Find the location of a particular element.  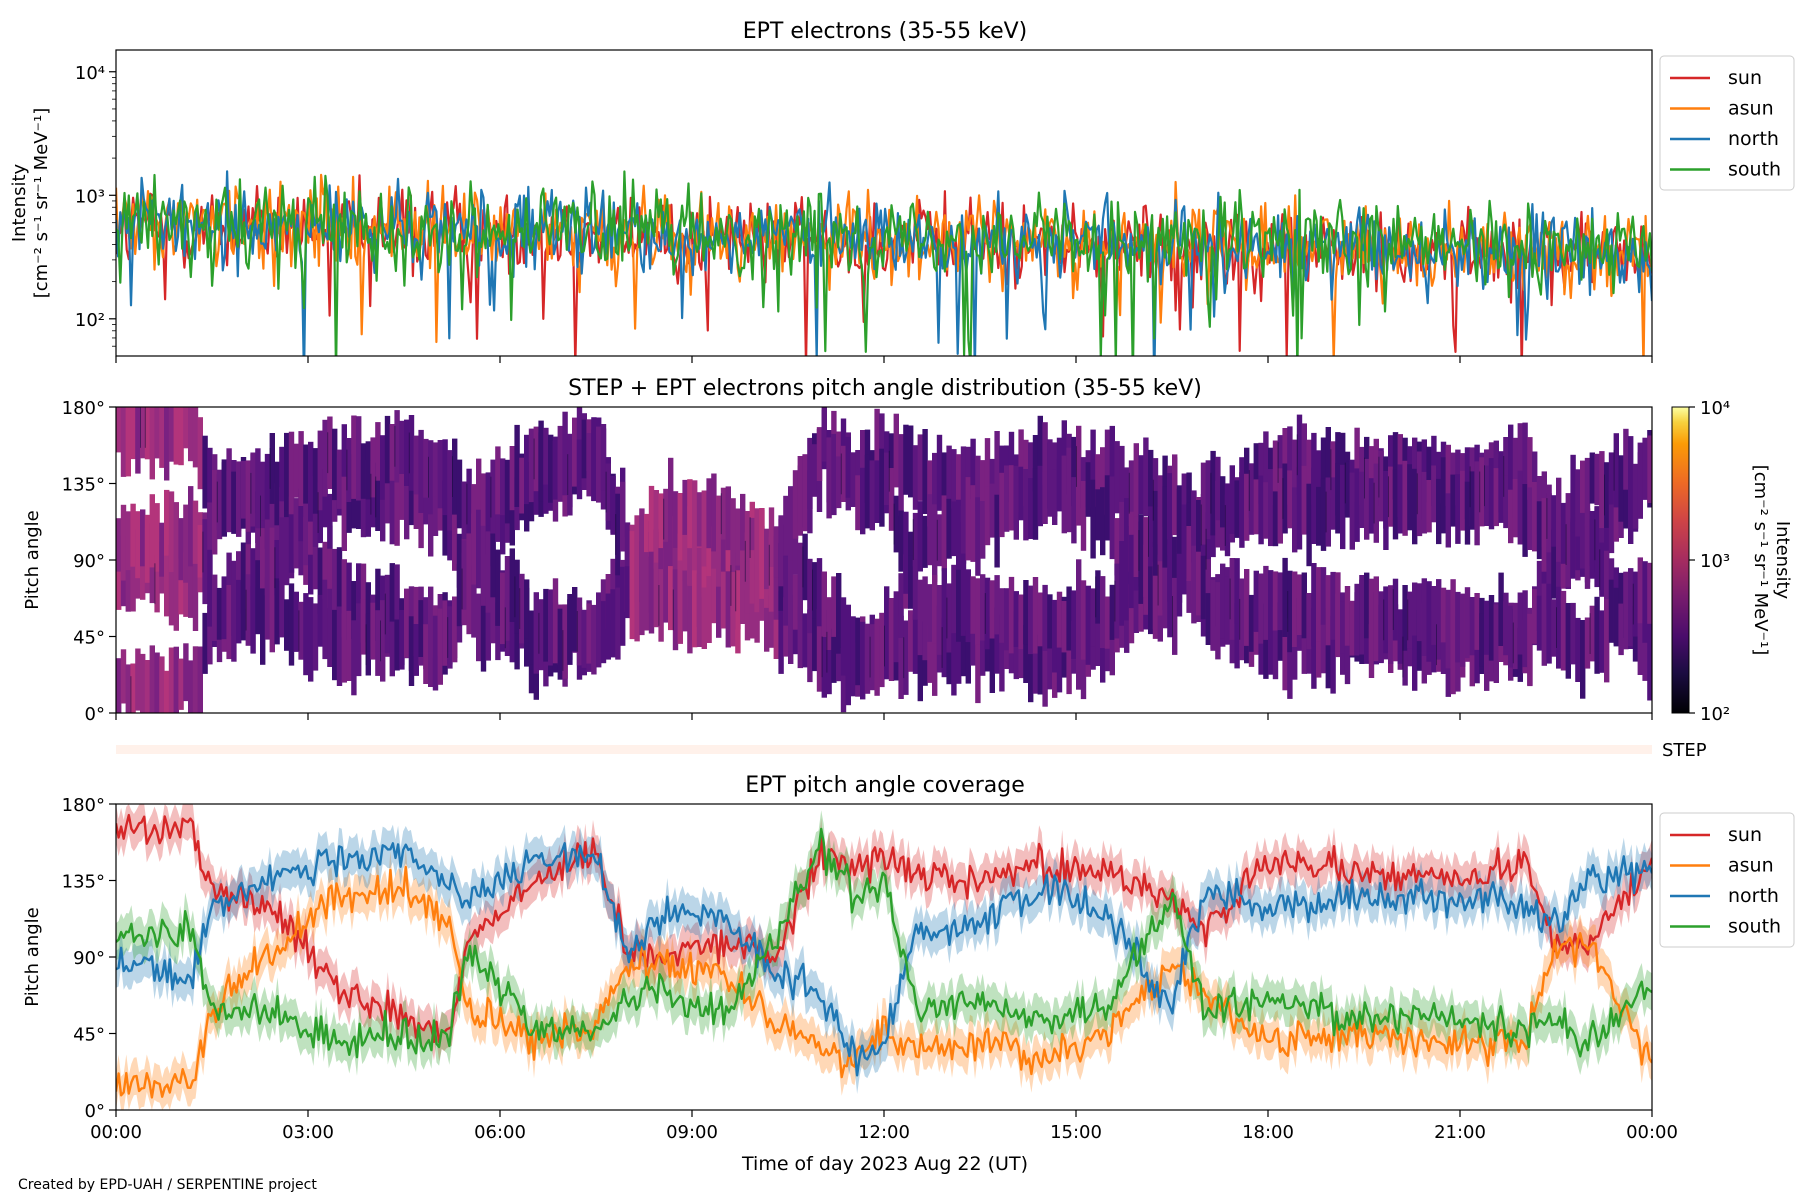

x-tick-label: 18:00 is located at coordinates (1268, 1132).